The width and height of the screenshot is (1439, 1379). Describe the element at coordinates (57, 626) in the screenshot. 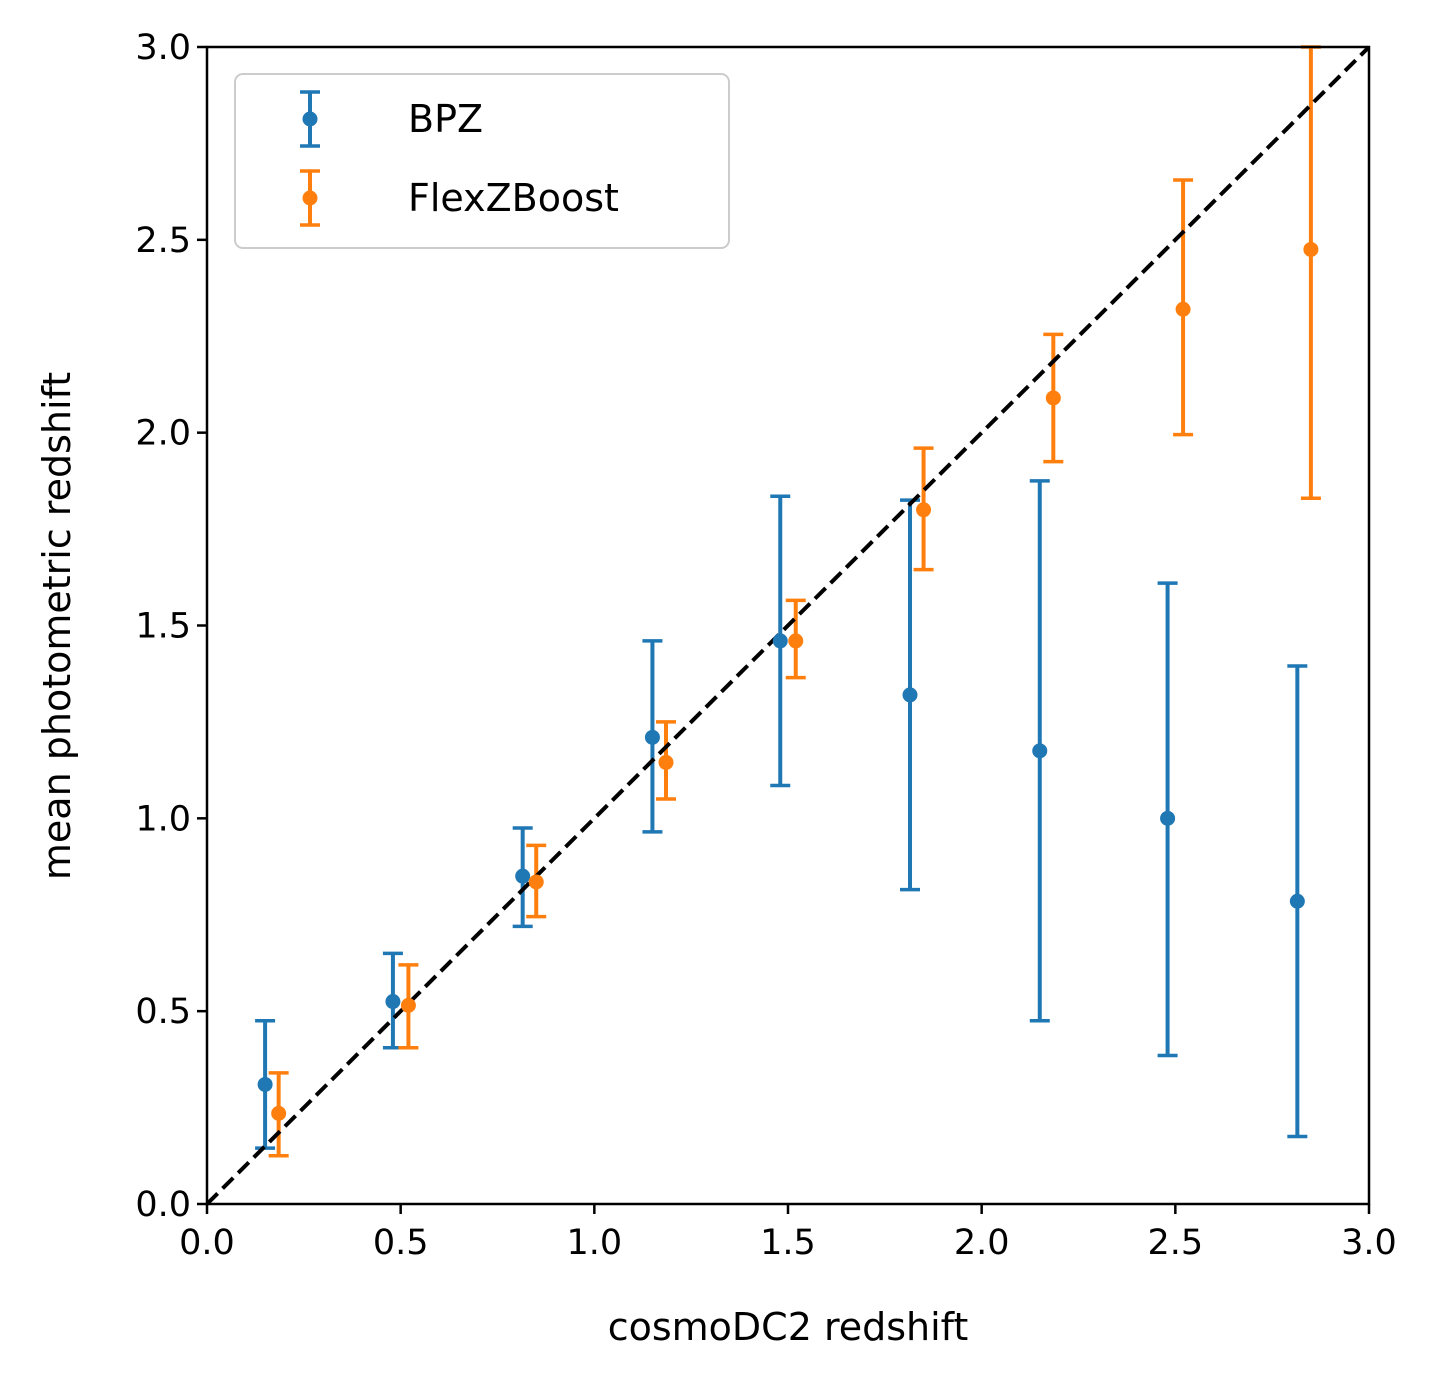

I see `y-axis-label: mean photometric redshift` at that location.